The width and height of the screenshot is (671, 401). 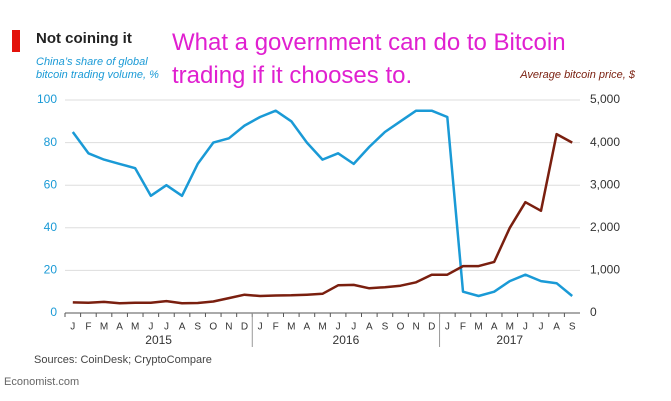 I want to click on y-tick-label: 60, so click(x=51, y=184).